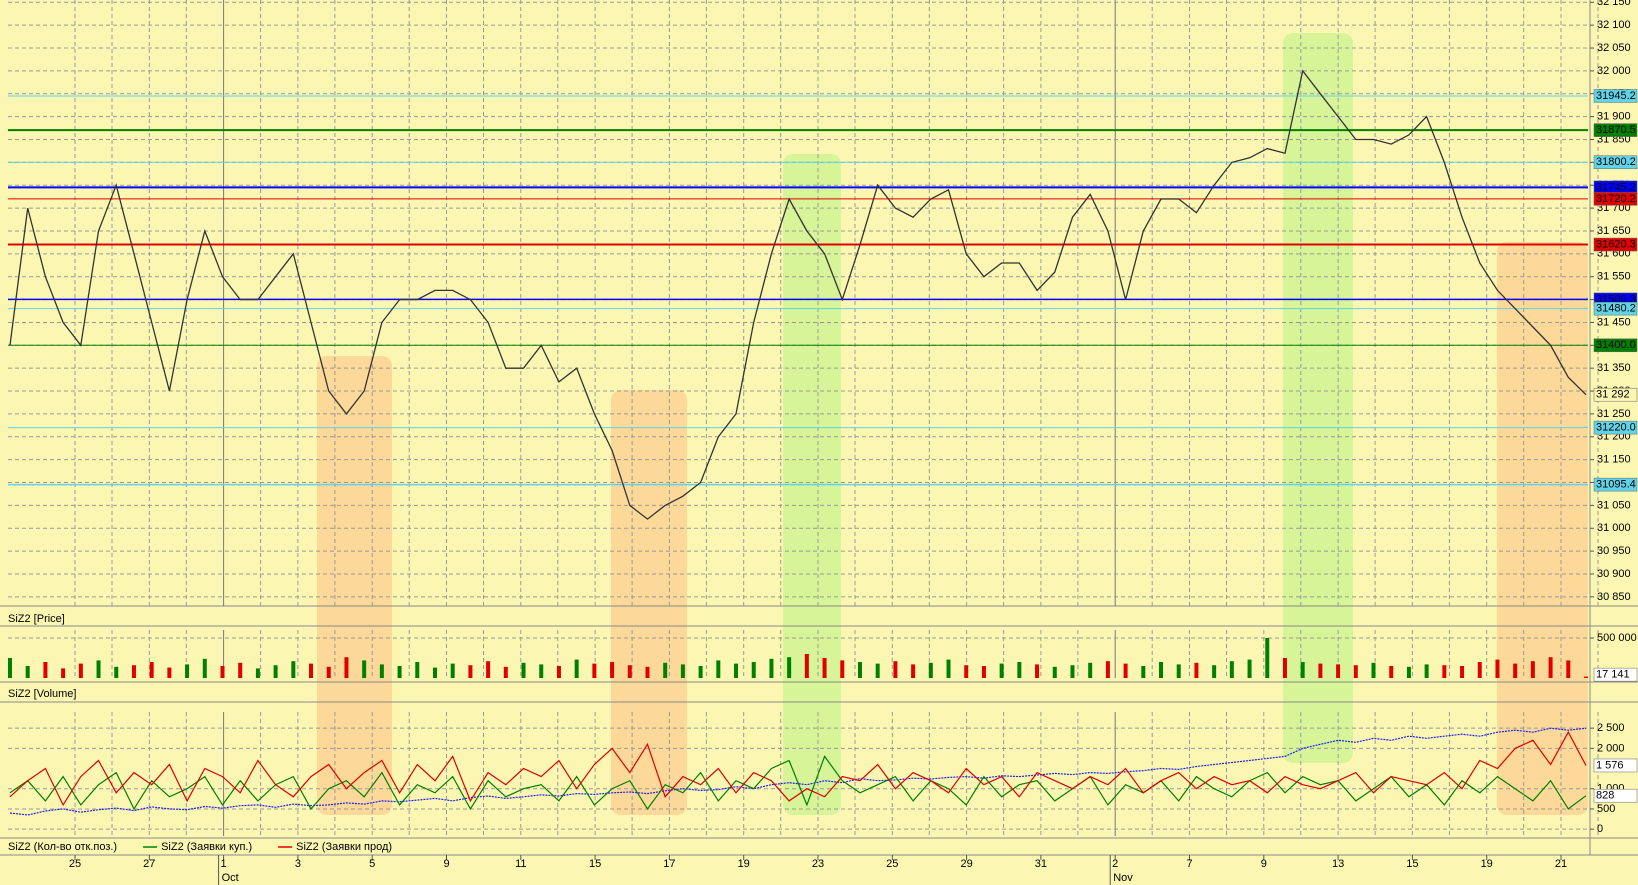 The image size is (1638, 885). I want to click on y-tick-label: 30 850, so click(1614, 597).